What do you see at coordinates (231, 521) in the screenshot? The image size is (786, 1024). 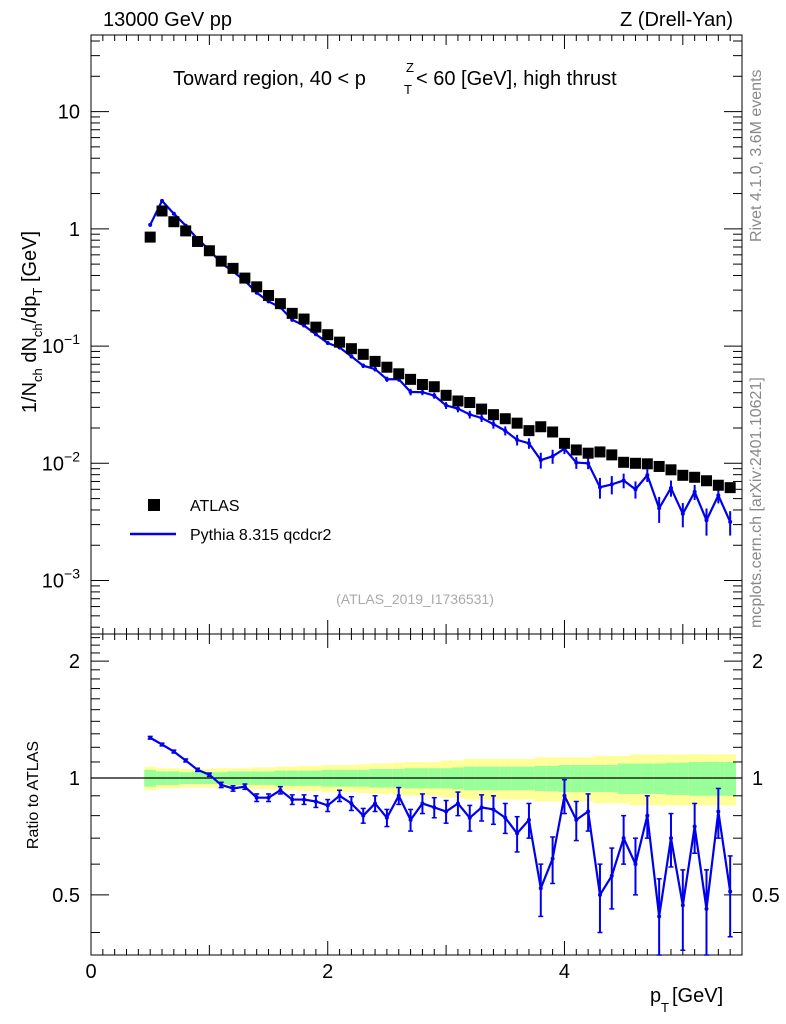 I see `legend: ATLAS Pythia 8.315 qcdcr2` at bounding box center [231, 521].